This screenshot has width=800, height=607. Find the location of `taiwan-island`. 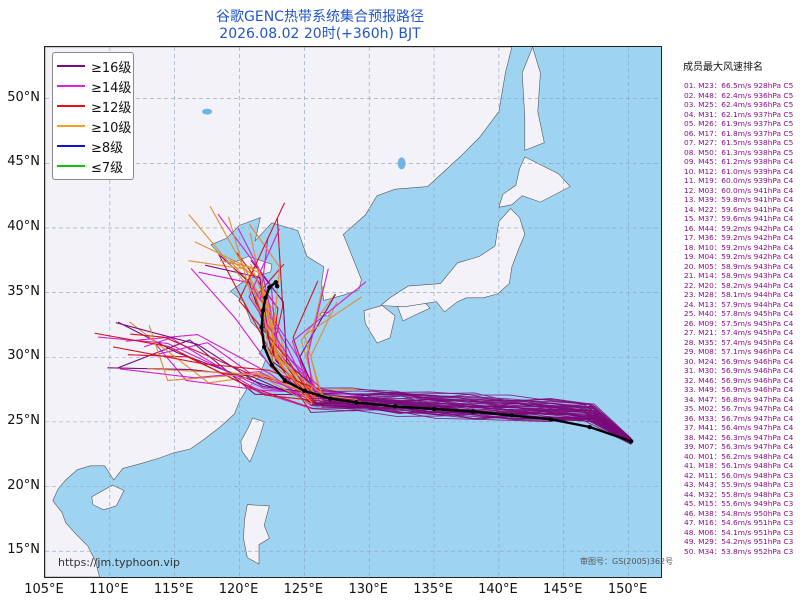

taiwan-island is located at coordinates (252, 440).